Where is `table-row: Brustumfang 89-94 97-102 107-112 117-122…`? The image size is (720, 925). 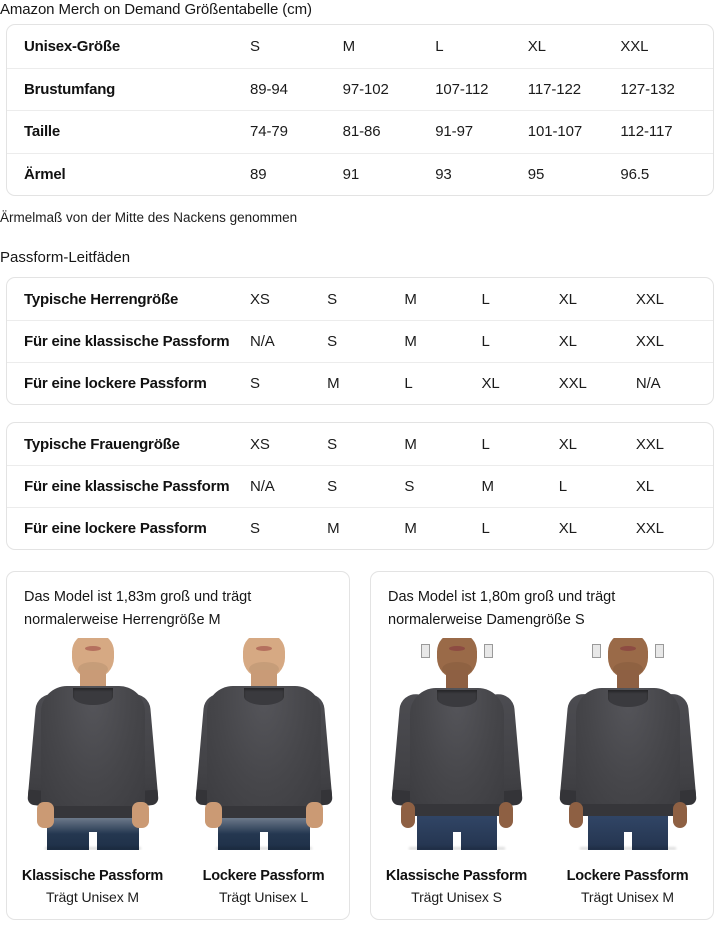 table-row: Brustumfang 89-94 97-102 107-112 117-122… is located at coordinates (360, 89).